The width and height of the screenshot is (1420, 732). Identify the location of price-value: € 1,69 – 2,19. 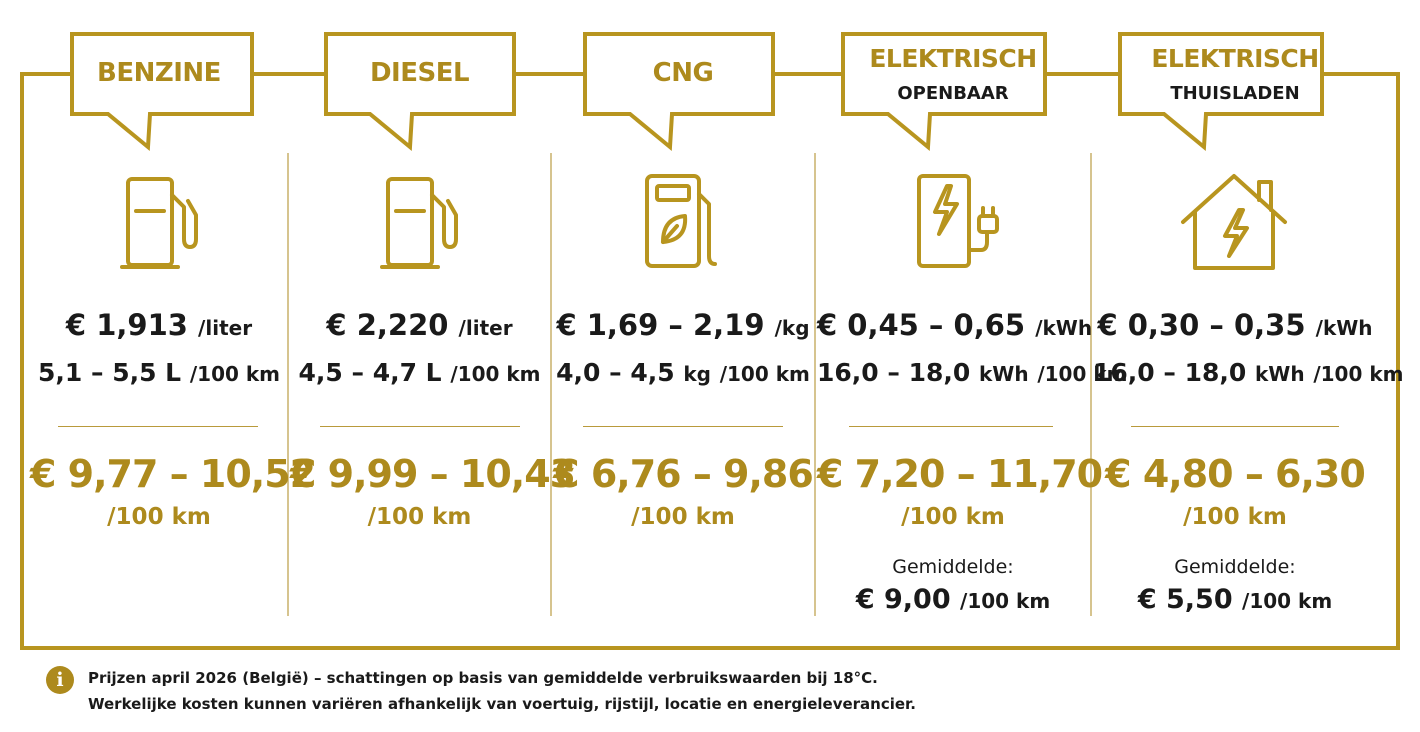
(660, 325).